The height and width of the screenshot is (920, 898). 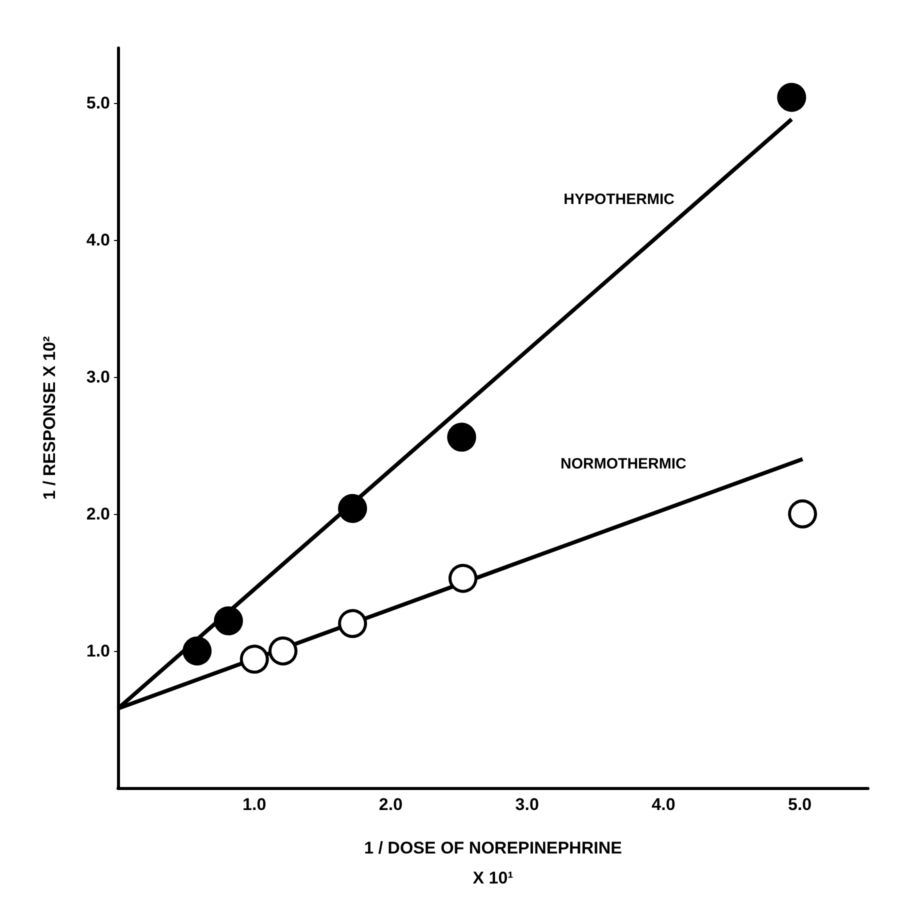 What do you see at coordinates (619, 199) in the screenshot?
I see `series-label: HYPOTHERMIC` at bounding box center [619, 199].